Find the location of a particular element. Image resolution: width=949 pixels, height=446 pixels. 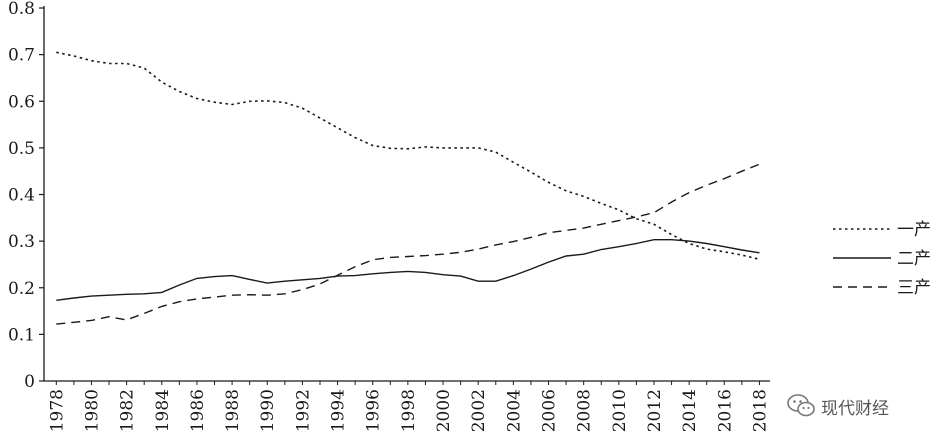

y-tick-label: 0 is located at coordinates (29, 382).